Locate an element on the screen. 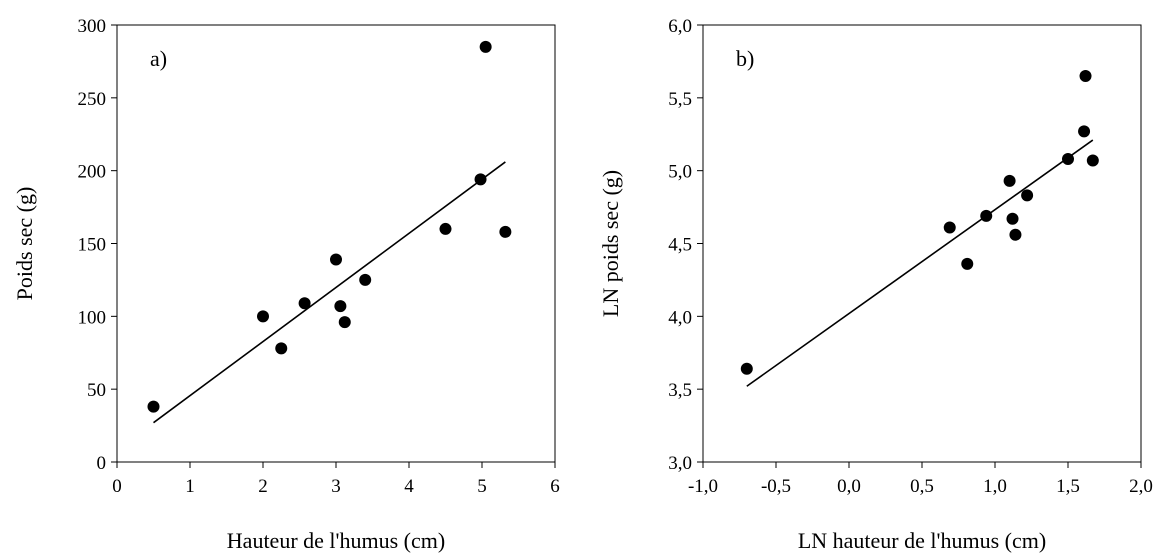  x-tick-label: 2 is located at coordinates (263, 486).